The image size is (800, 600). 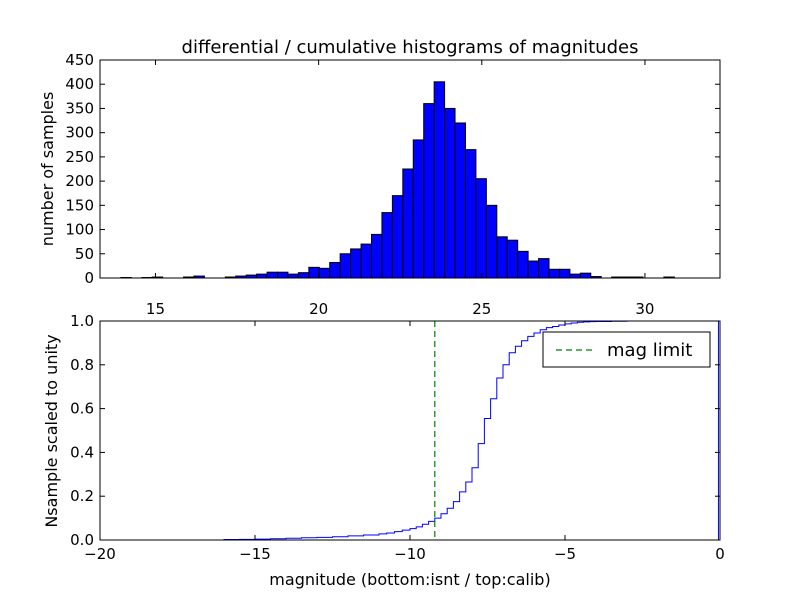 What do you see at coordinates (155, 309) in the screenshot?
I see `x-tick-label: 15` at bounding box center [155, 309].